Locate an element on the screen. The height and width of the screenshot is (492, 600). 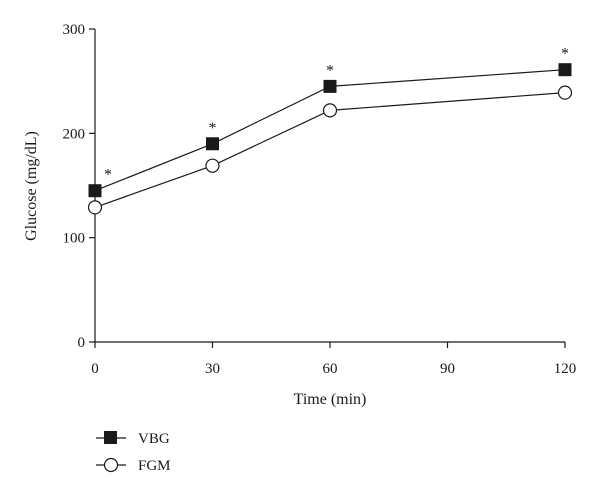
x-tick-label: 120 is located at coordinates (565, 369).